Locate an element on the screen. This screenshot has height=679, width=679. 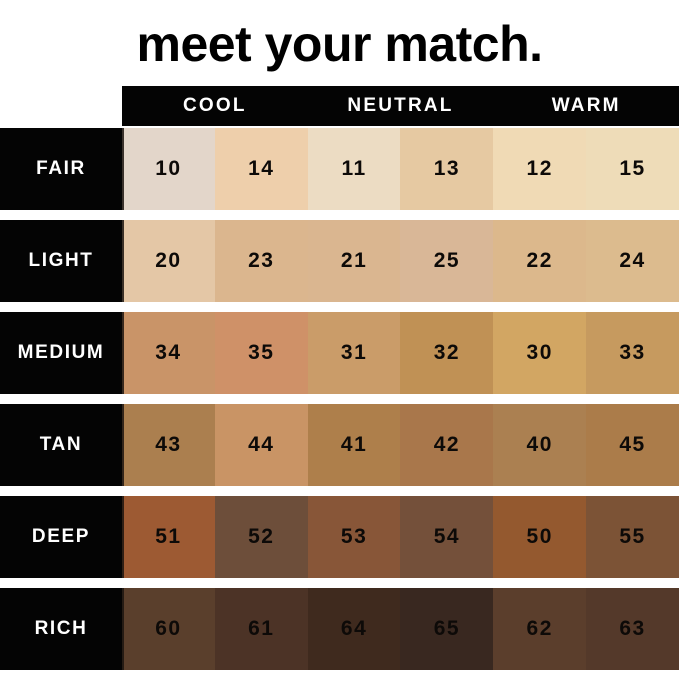
page-title: meet your match. is located at coordinates (339, 44).